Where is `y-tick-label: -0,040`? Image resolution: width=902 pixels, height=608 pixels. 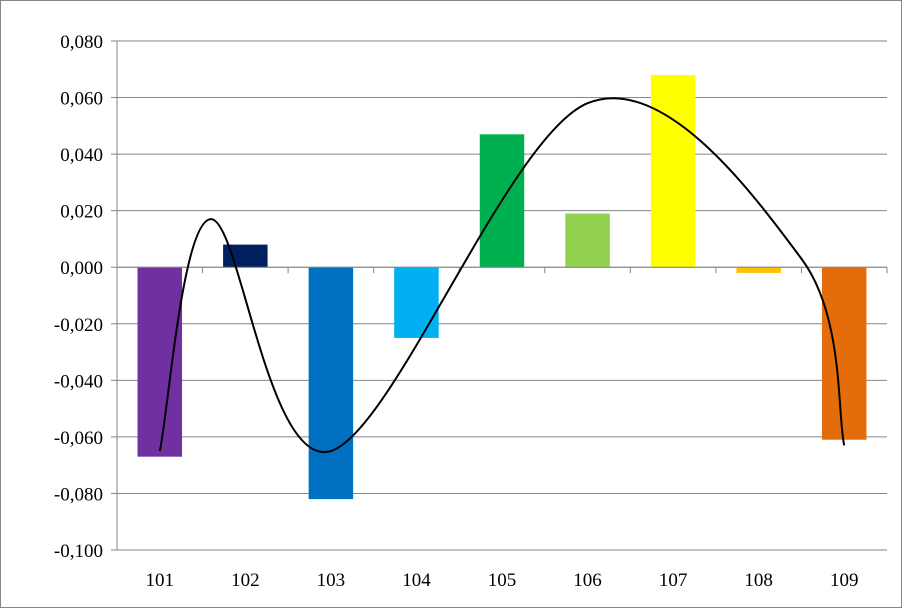 y-tick-label: -0,040 is located at coordinates (78, 381).